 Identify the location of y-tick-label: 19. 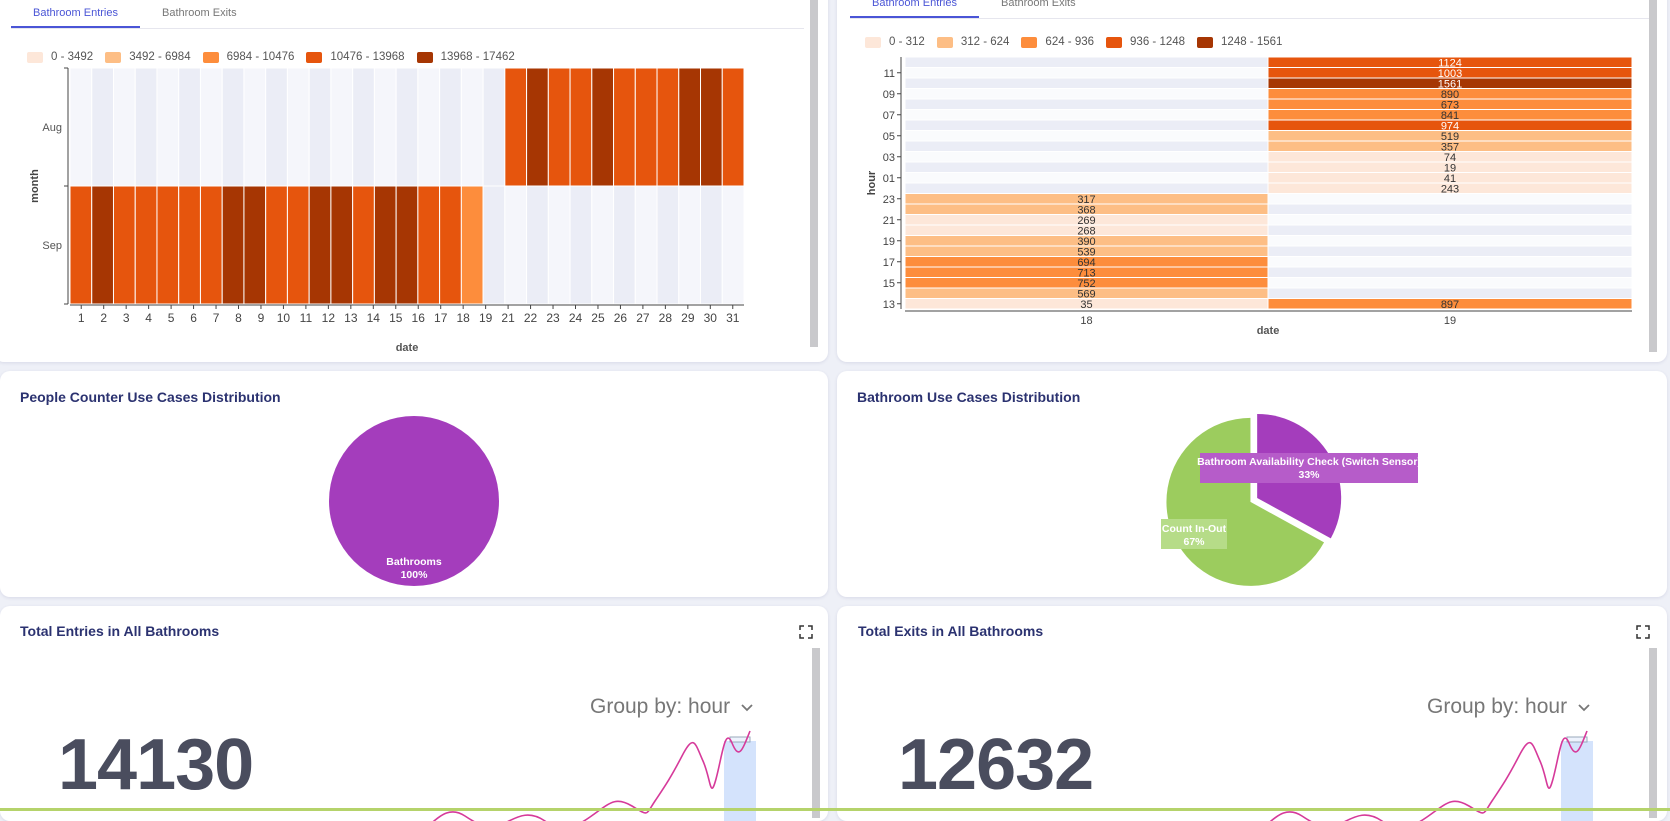
(889, 242).